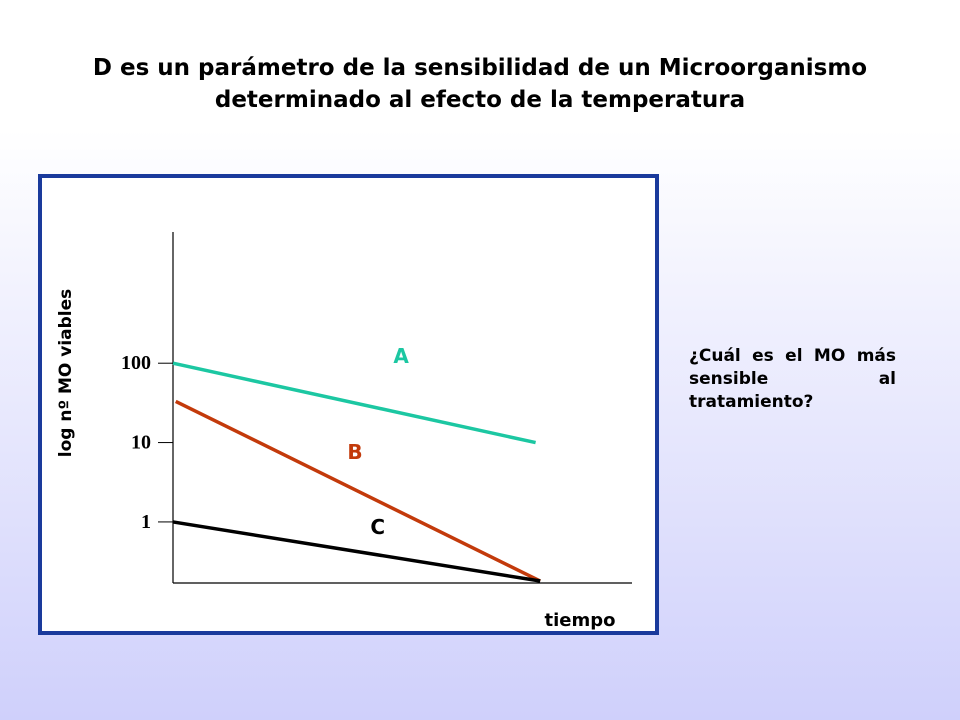 The width and height of the screenshot is (960, 720). What do you see at coordinates (136, 363) in the screenshot?
I see `y-tick-label: 100` at bounding box center [136, 363].